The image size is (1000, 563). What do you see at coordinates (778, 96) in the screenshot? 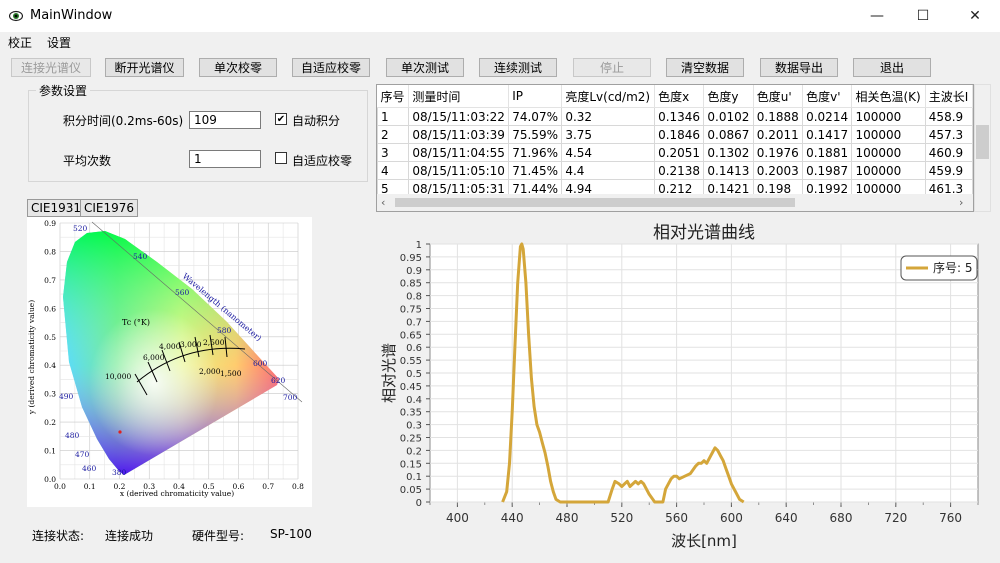
I see `column-header: 色度u'` at bounding box center [778, 96].